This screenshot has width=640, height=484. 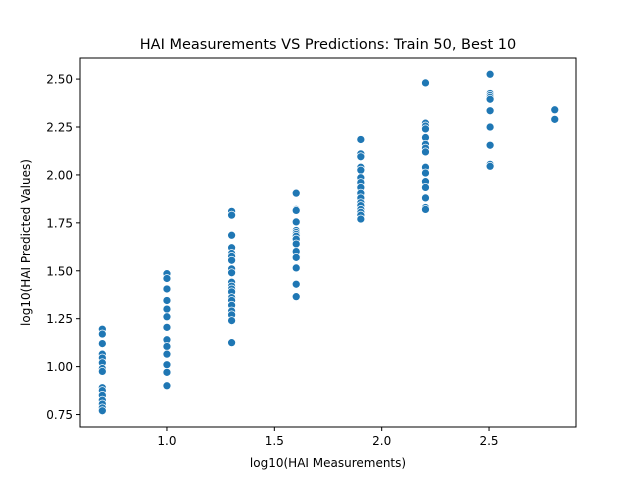 What do you see at coordinates (59, 319) in the screenshot?
I see `y-tick-label: 1.25` at bounding box center [59, 319].